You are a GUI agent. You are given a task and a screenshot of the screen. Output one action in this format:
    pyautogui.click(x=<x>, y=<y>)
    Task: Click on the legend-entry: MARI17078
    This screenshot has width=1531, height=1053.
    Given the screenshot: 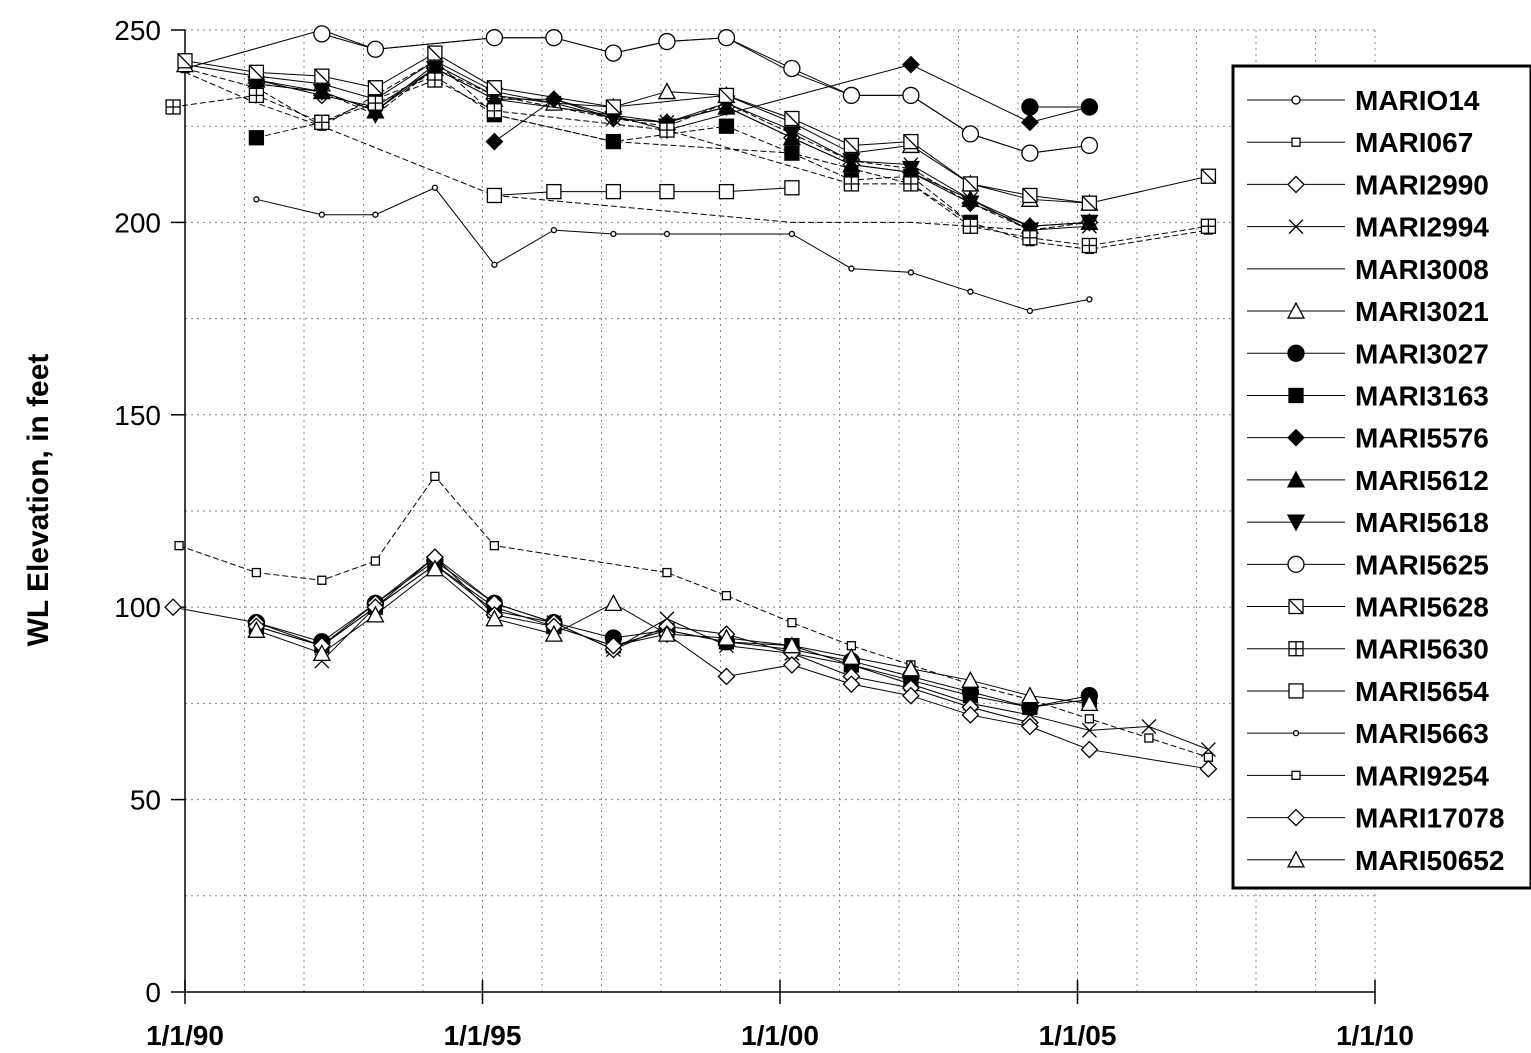 What is the action you would take?
    pyautogui.click(x=1375, y=818)
    